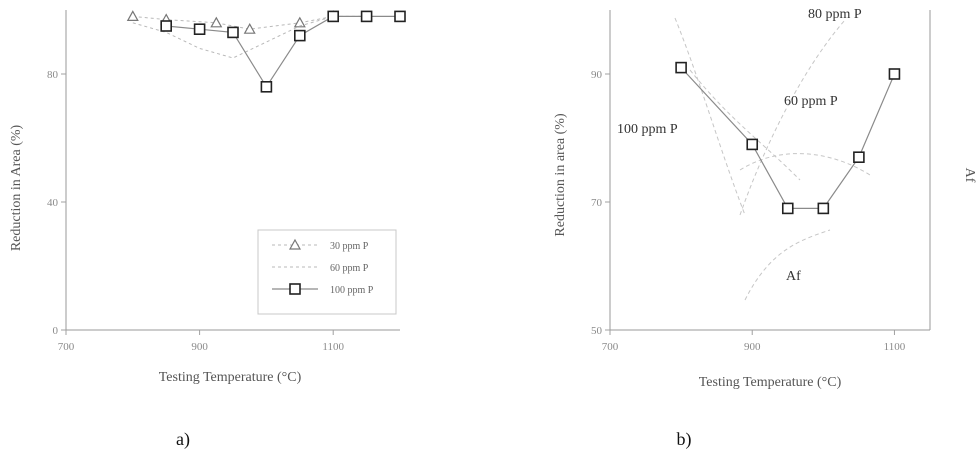 The width and height of the screenshot is (978, 454). What do you see at coordinates (295, 289) in the screenshot?
I see `legend-square-marker` at bounding box center [295, 289].